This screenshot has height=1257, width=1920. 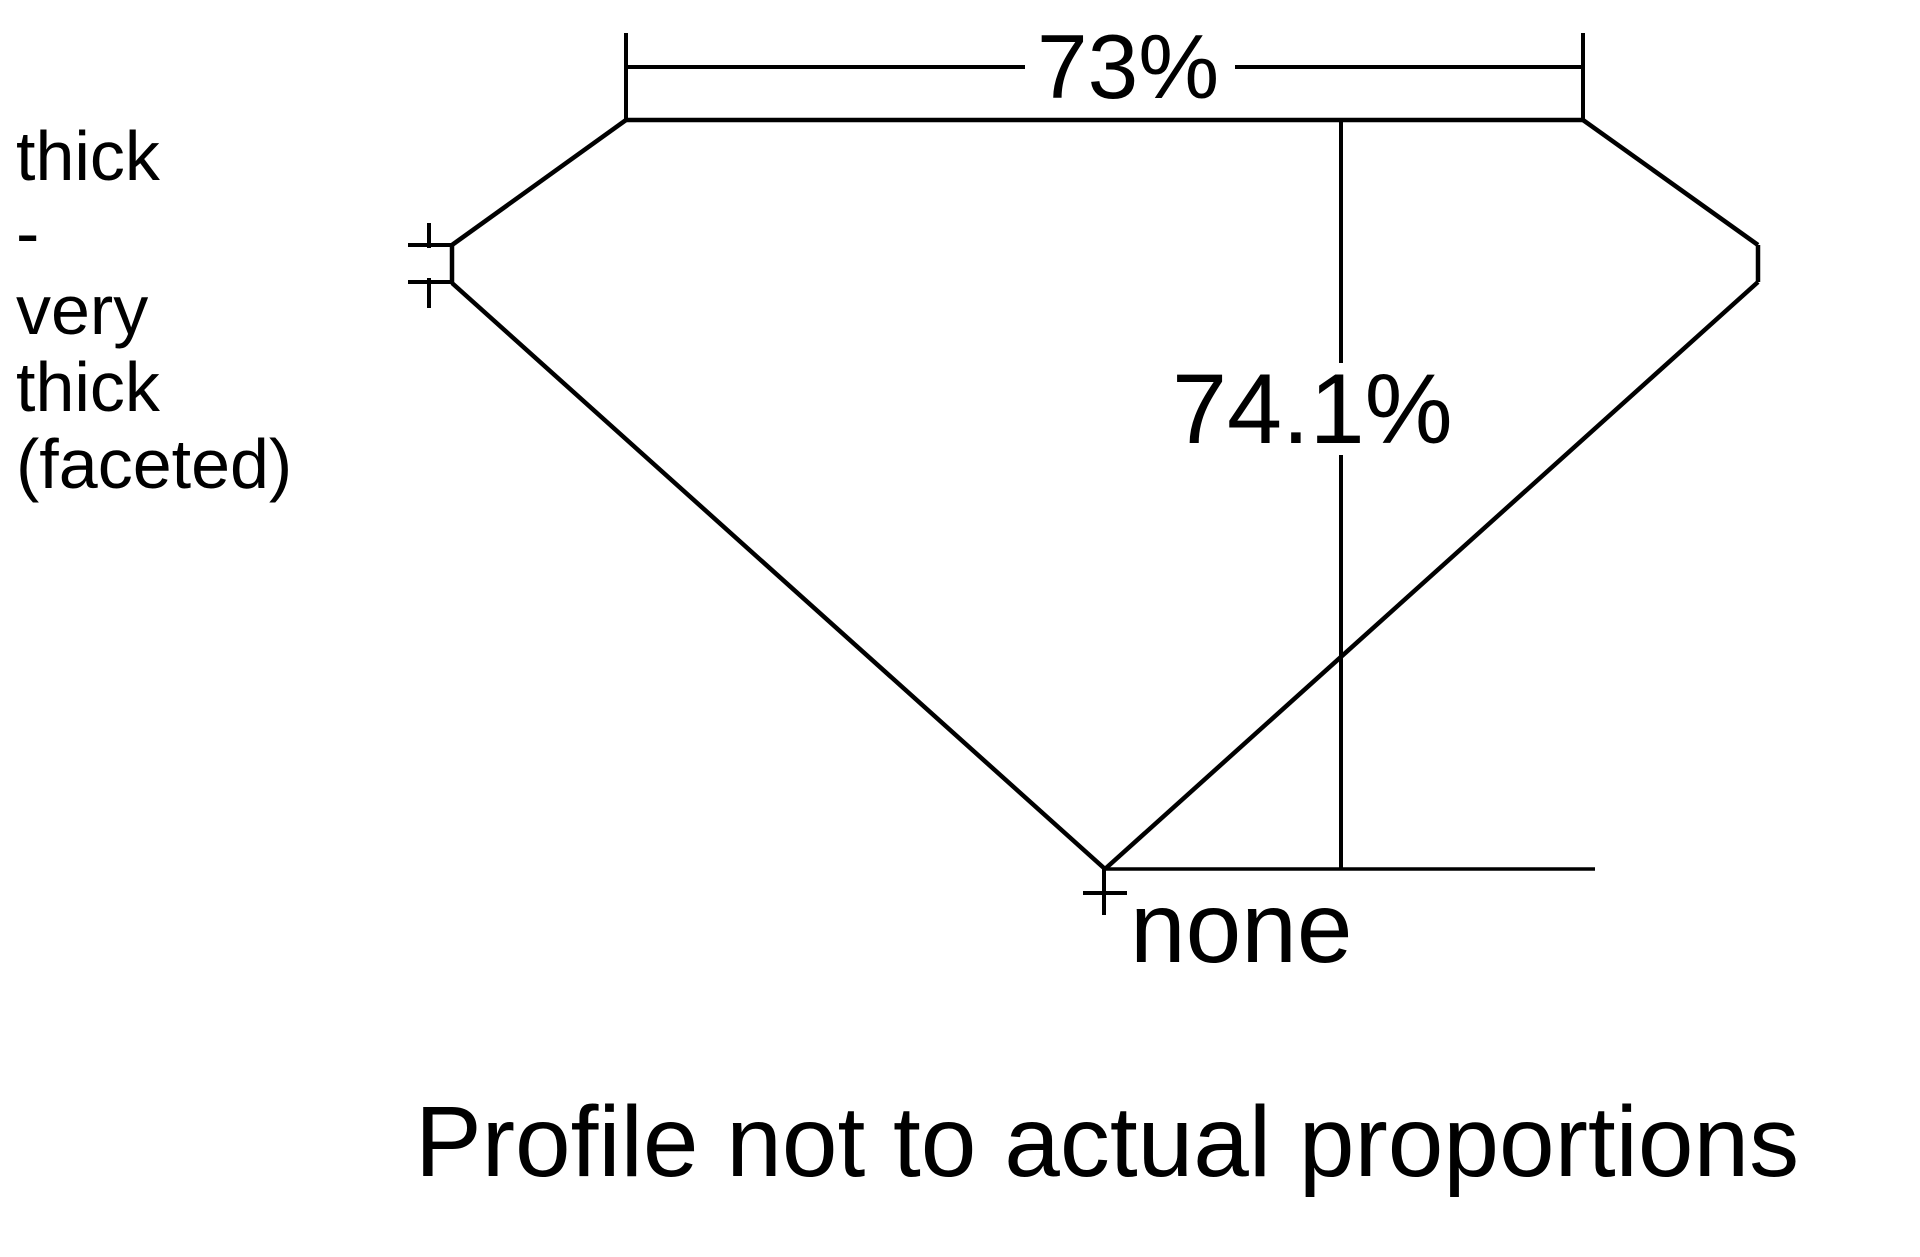 What do you see at coordinates (1128, 67) in the screenshot?
I see `table-percent-label: 73%` at bounding box center [1128, 67].